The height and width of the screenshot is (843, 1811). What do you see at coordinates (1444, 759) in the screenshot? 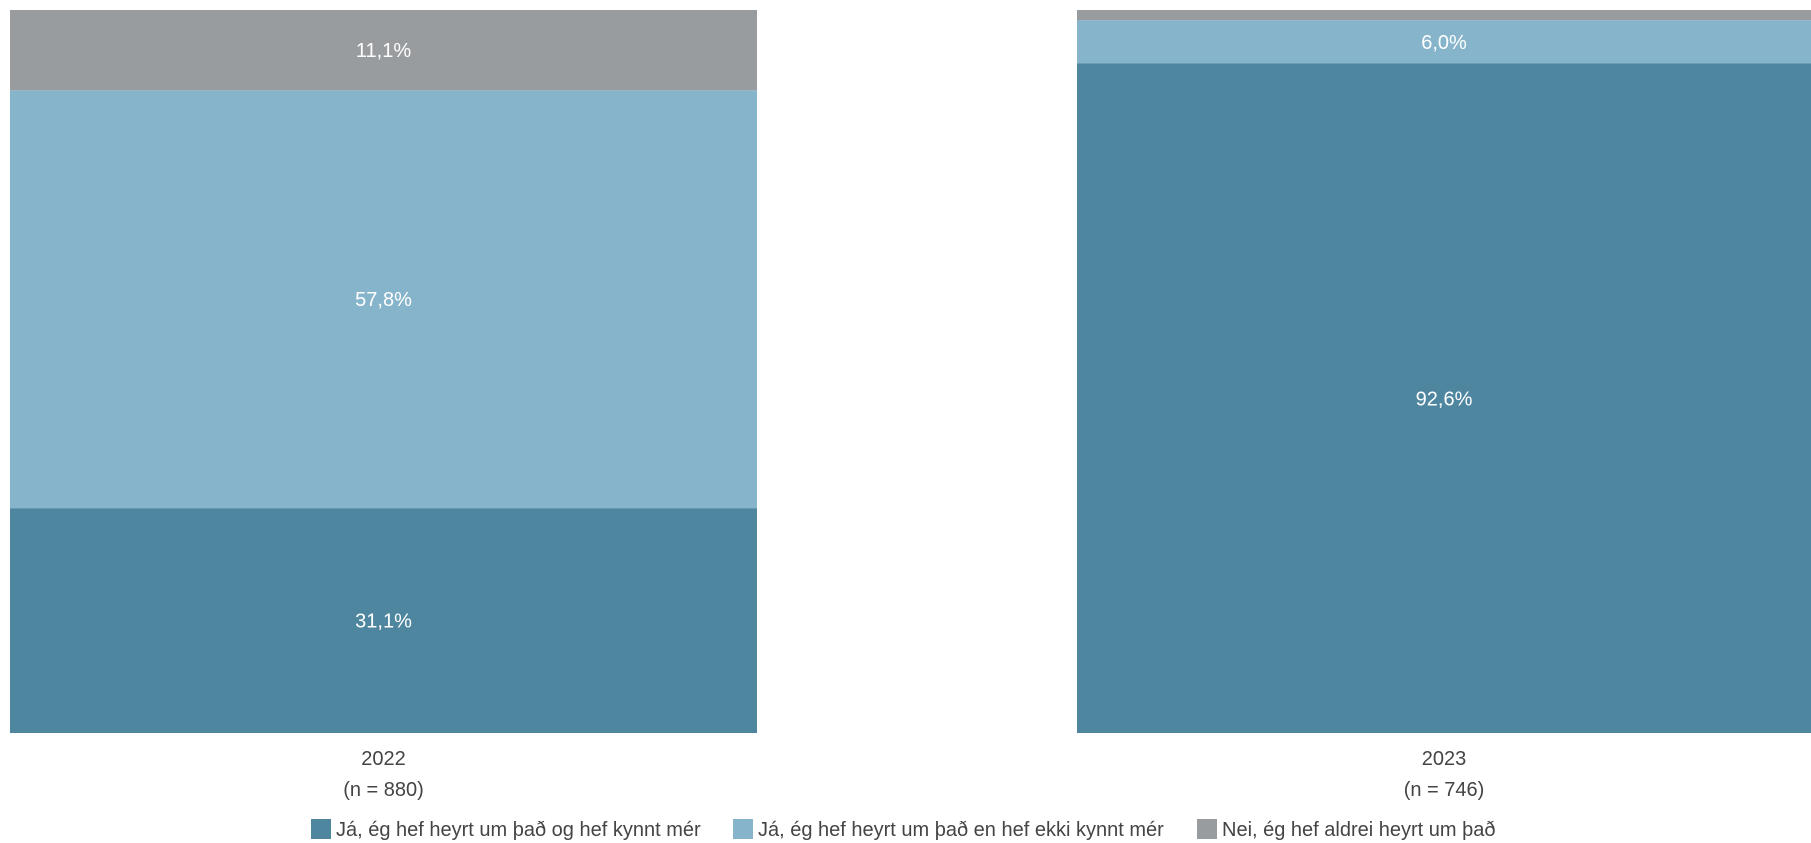
I see `x-tick-label-2023: 2023` at bounding box center [1444, 759].